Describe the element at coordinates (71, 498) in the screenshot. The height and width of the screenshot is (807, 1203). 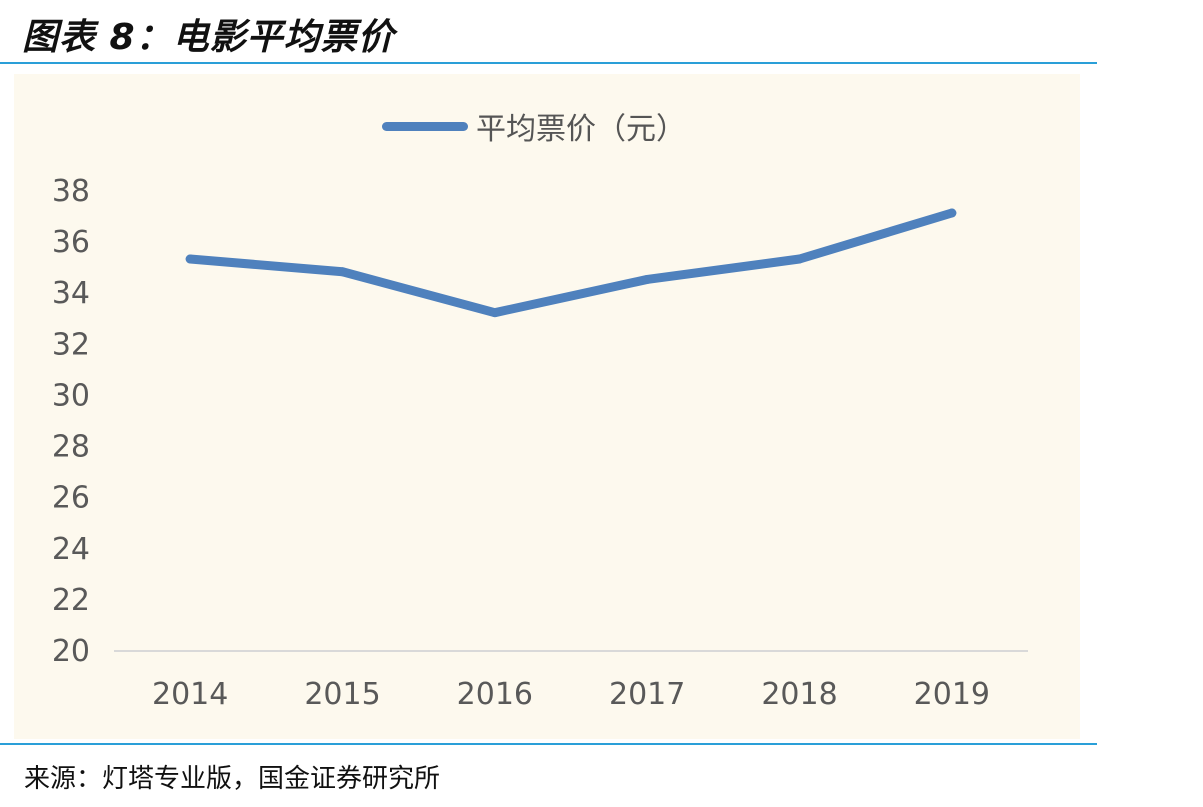
I see `y-tick-label: 26` at that location.